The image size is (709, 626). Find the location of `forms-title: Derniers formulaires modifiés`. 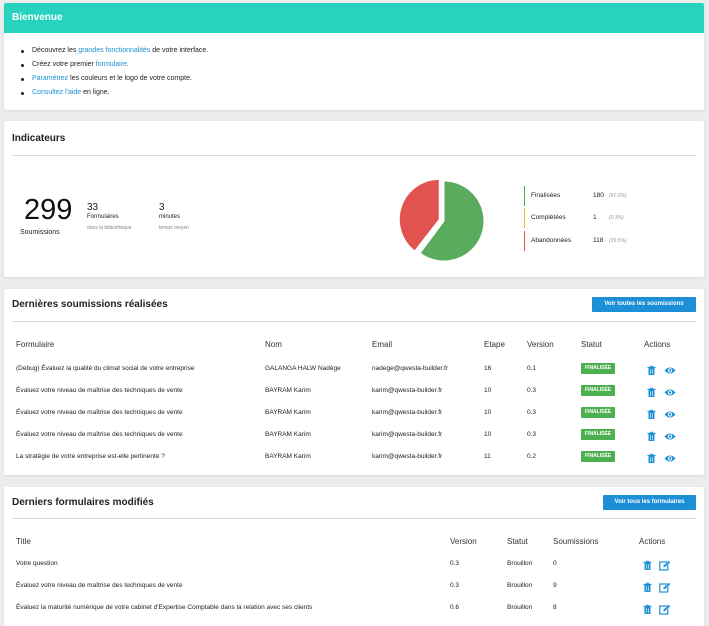

forms-title: Derniers formulaires modifiés is located at coordinates (83, 502).